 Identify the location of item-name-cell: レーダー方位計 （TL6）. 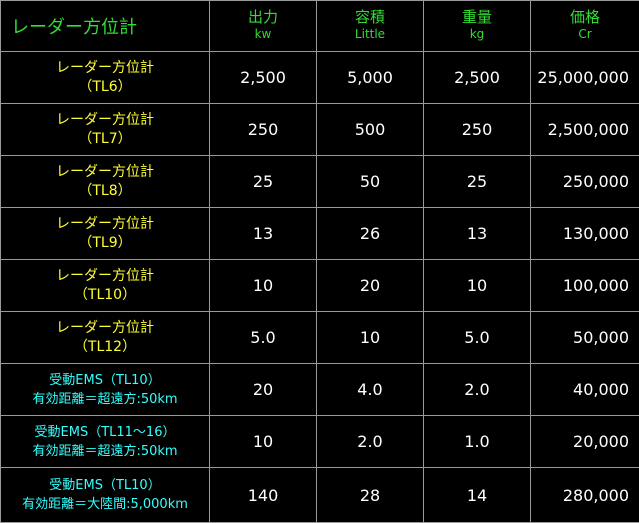
(105, 77).